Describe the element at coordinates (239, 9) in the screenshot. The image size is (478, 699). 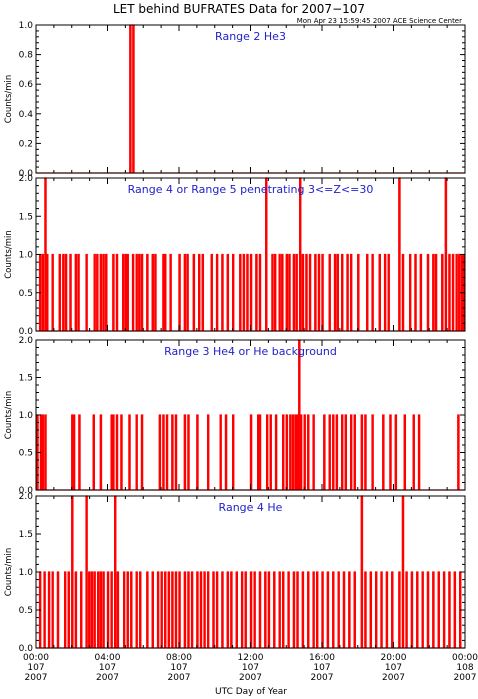
I see `figure-title: LET behind BUFRATES Data for 2007−107` at that location.